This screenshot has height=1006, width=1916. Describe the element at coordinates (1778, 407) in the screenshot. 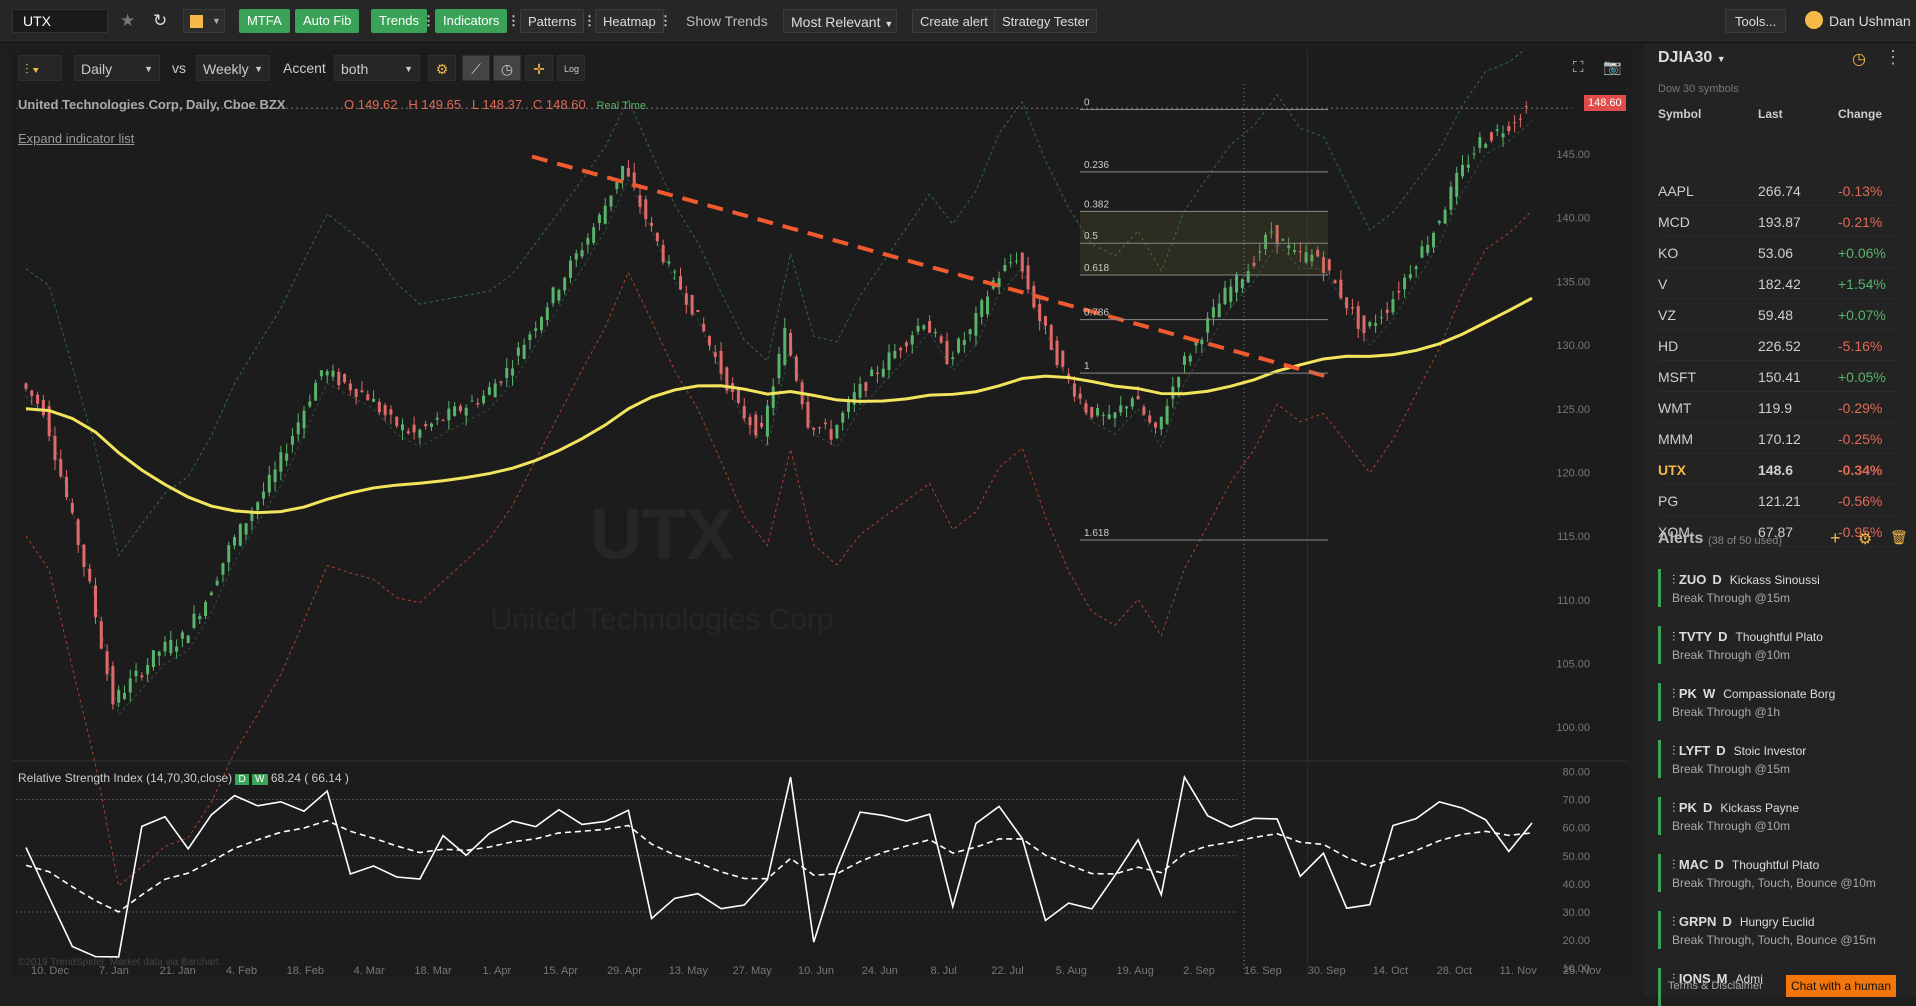

I see `watchlist-row: WMT 119.9 -0.29%` at that location.